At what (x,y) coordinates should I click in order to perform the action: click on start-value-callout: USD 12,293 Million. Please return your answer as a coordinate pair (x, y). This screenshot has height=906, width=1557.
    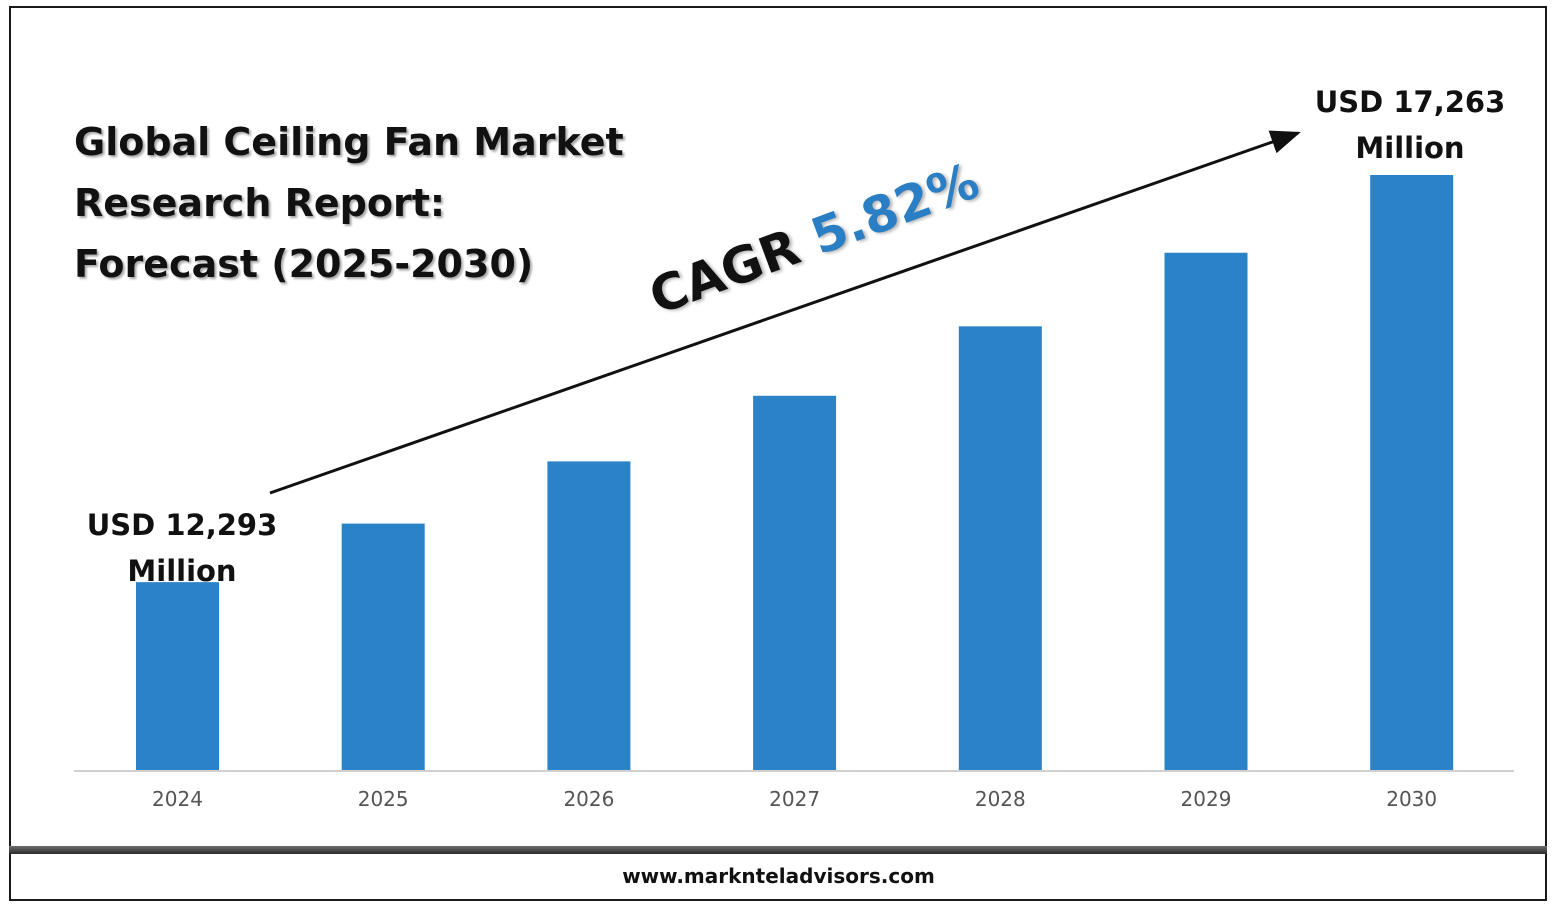
    Looking at the image, I should click on (182, 548).